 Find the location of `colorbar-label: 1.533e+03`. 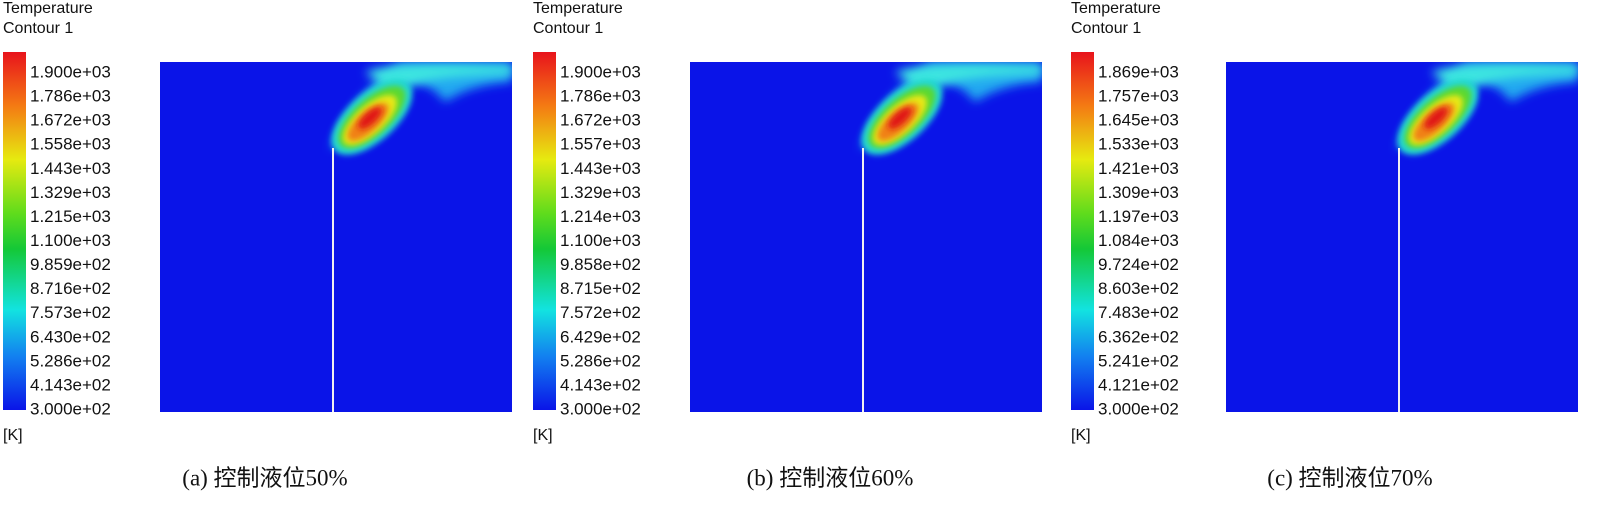

colorbar-label: 1.533e+03 is located at coordinates (1138, 144).